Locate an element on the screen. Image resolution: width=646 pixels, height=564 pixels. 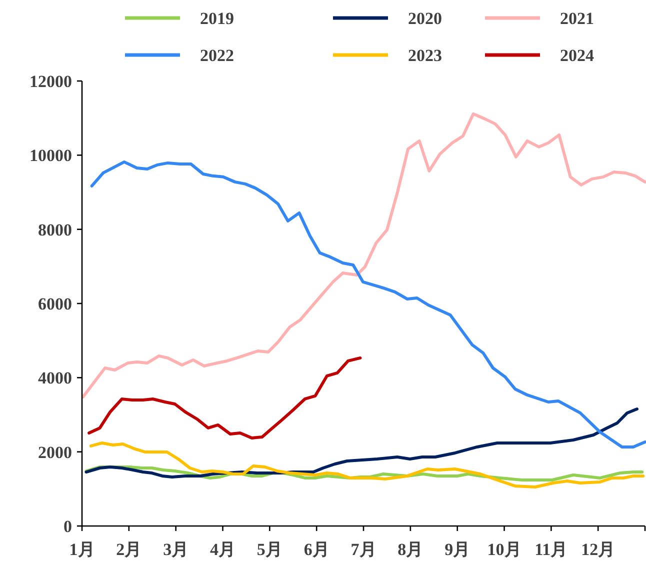
x-tick-label: 1月 is located at coordinates (82, 549).